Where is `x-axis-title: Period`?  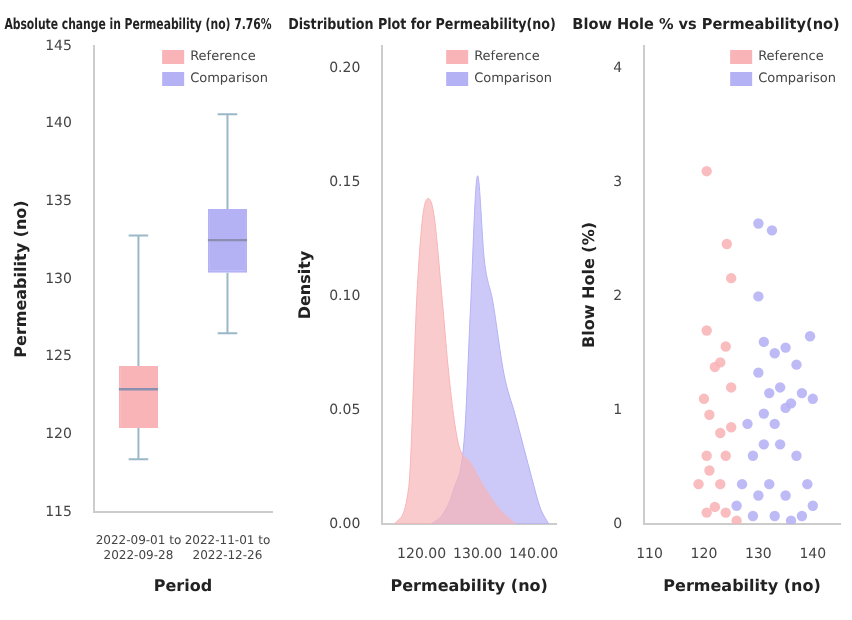
x-axis-title: Period is located at coordinates (183, 585).